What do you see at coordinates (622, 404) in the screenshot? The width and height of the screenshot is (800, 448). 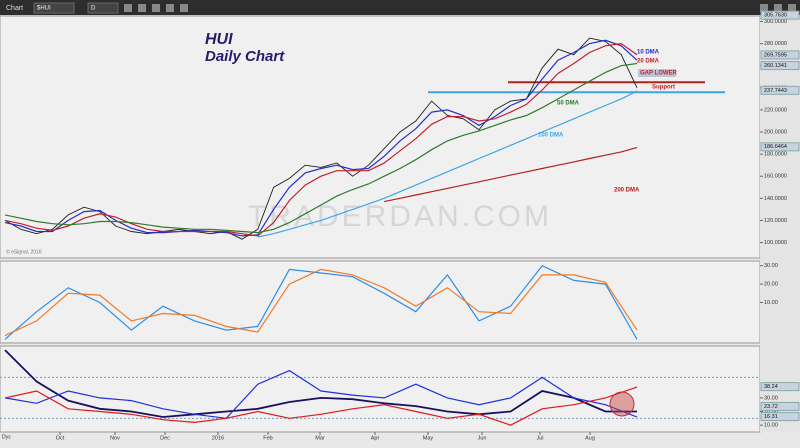 I see `highlight-circle` at bounding box center [622, 404].